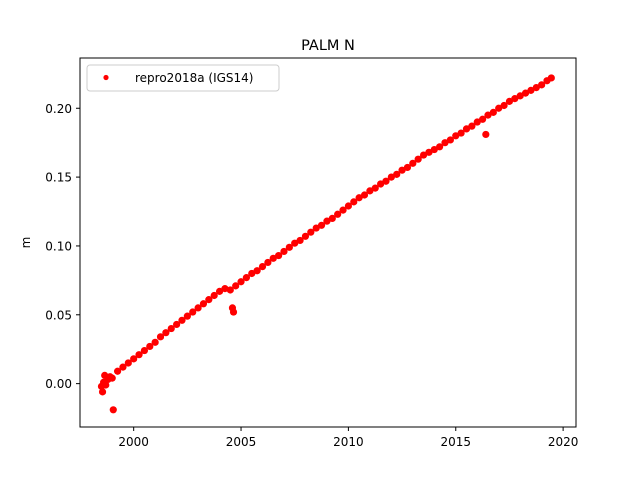  What do you see at coordinates (58, 178) in the screenshot?
I see `y-tick-label: 0.15` at bounding box center [58, 178].